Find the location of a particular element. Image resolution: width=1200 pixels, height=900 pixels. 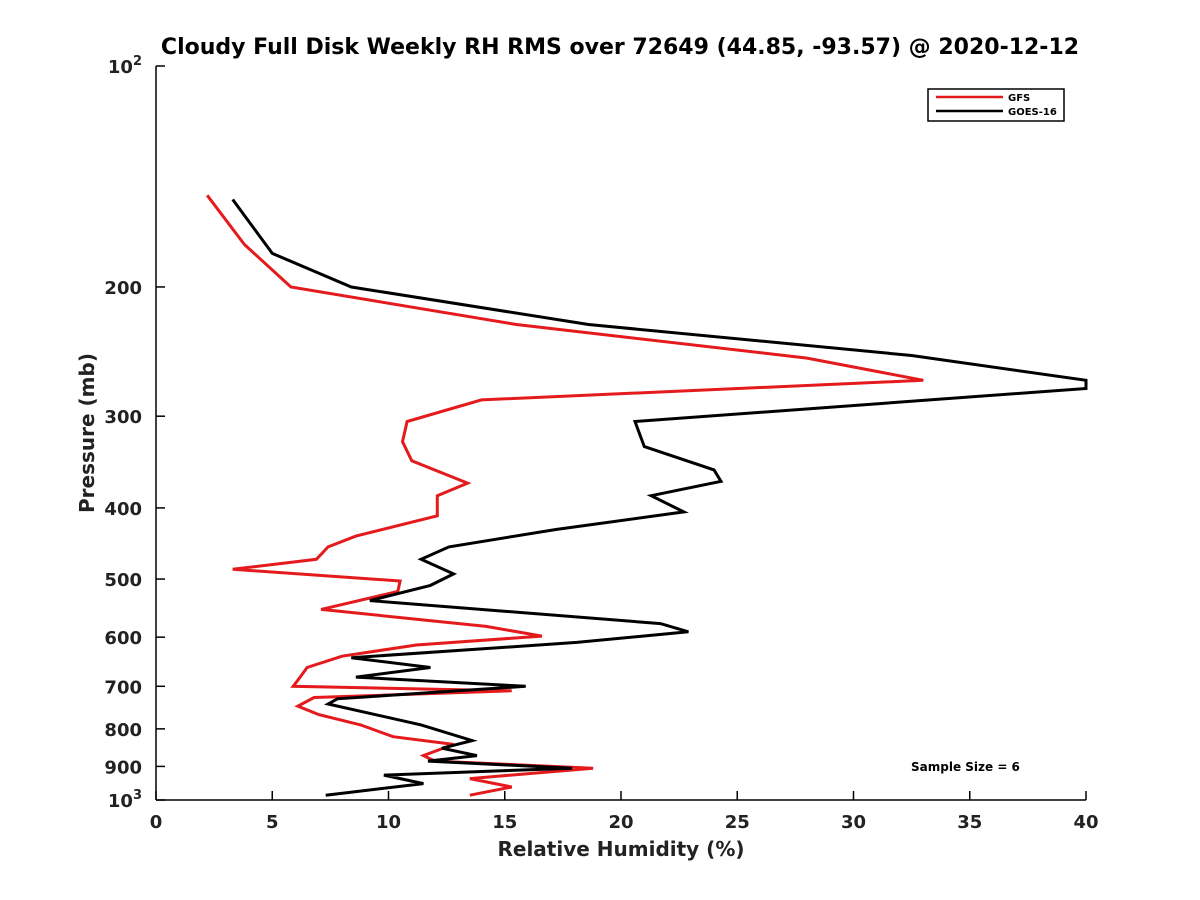

y-axis-label: Pressure (mb) is located at coordinates (87, 433).